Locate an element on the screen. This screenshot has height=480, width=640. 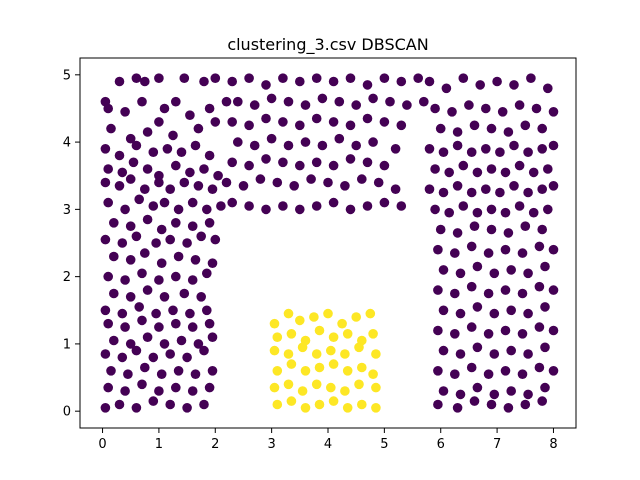
x-tick-label: 3 is located at coordinates (271, 444).